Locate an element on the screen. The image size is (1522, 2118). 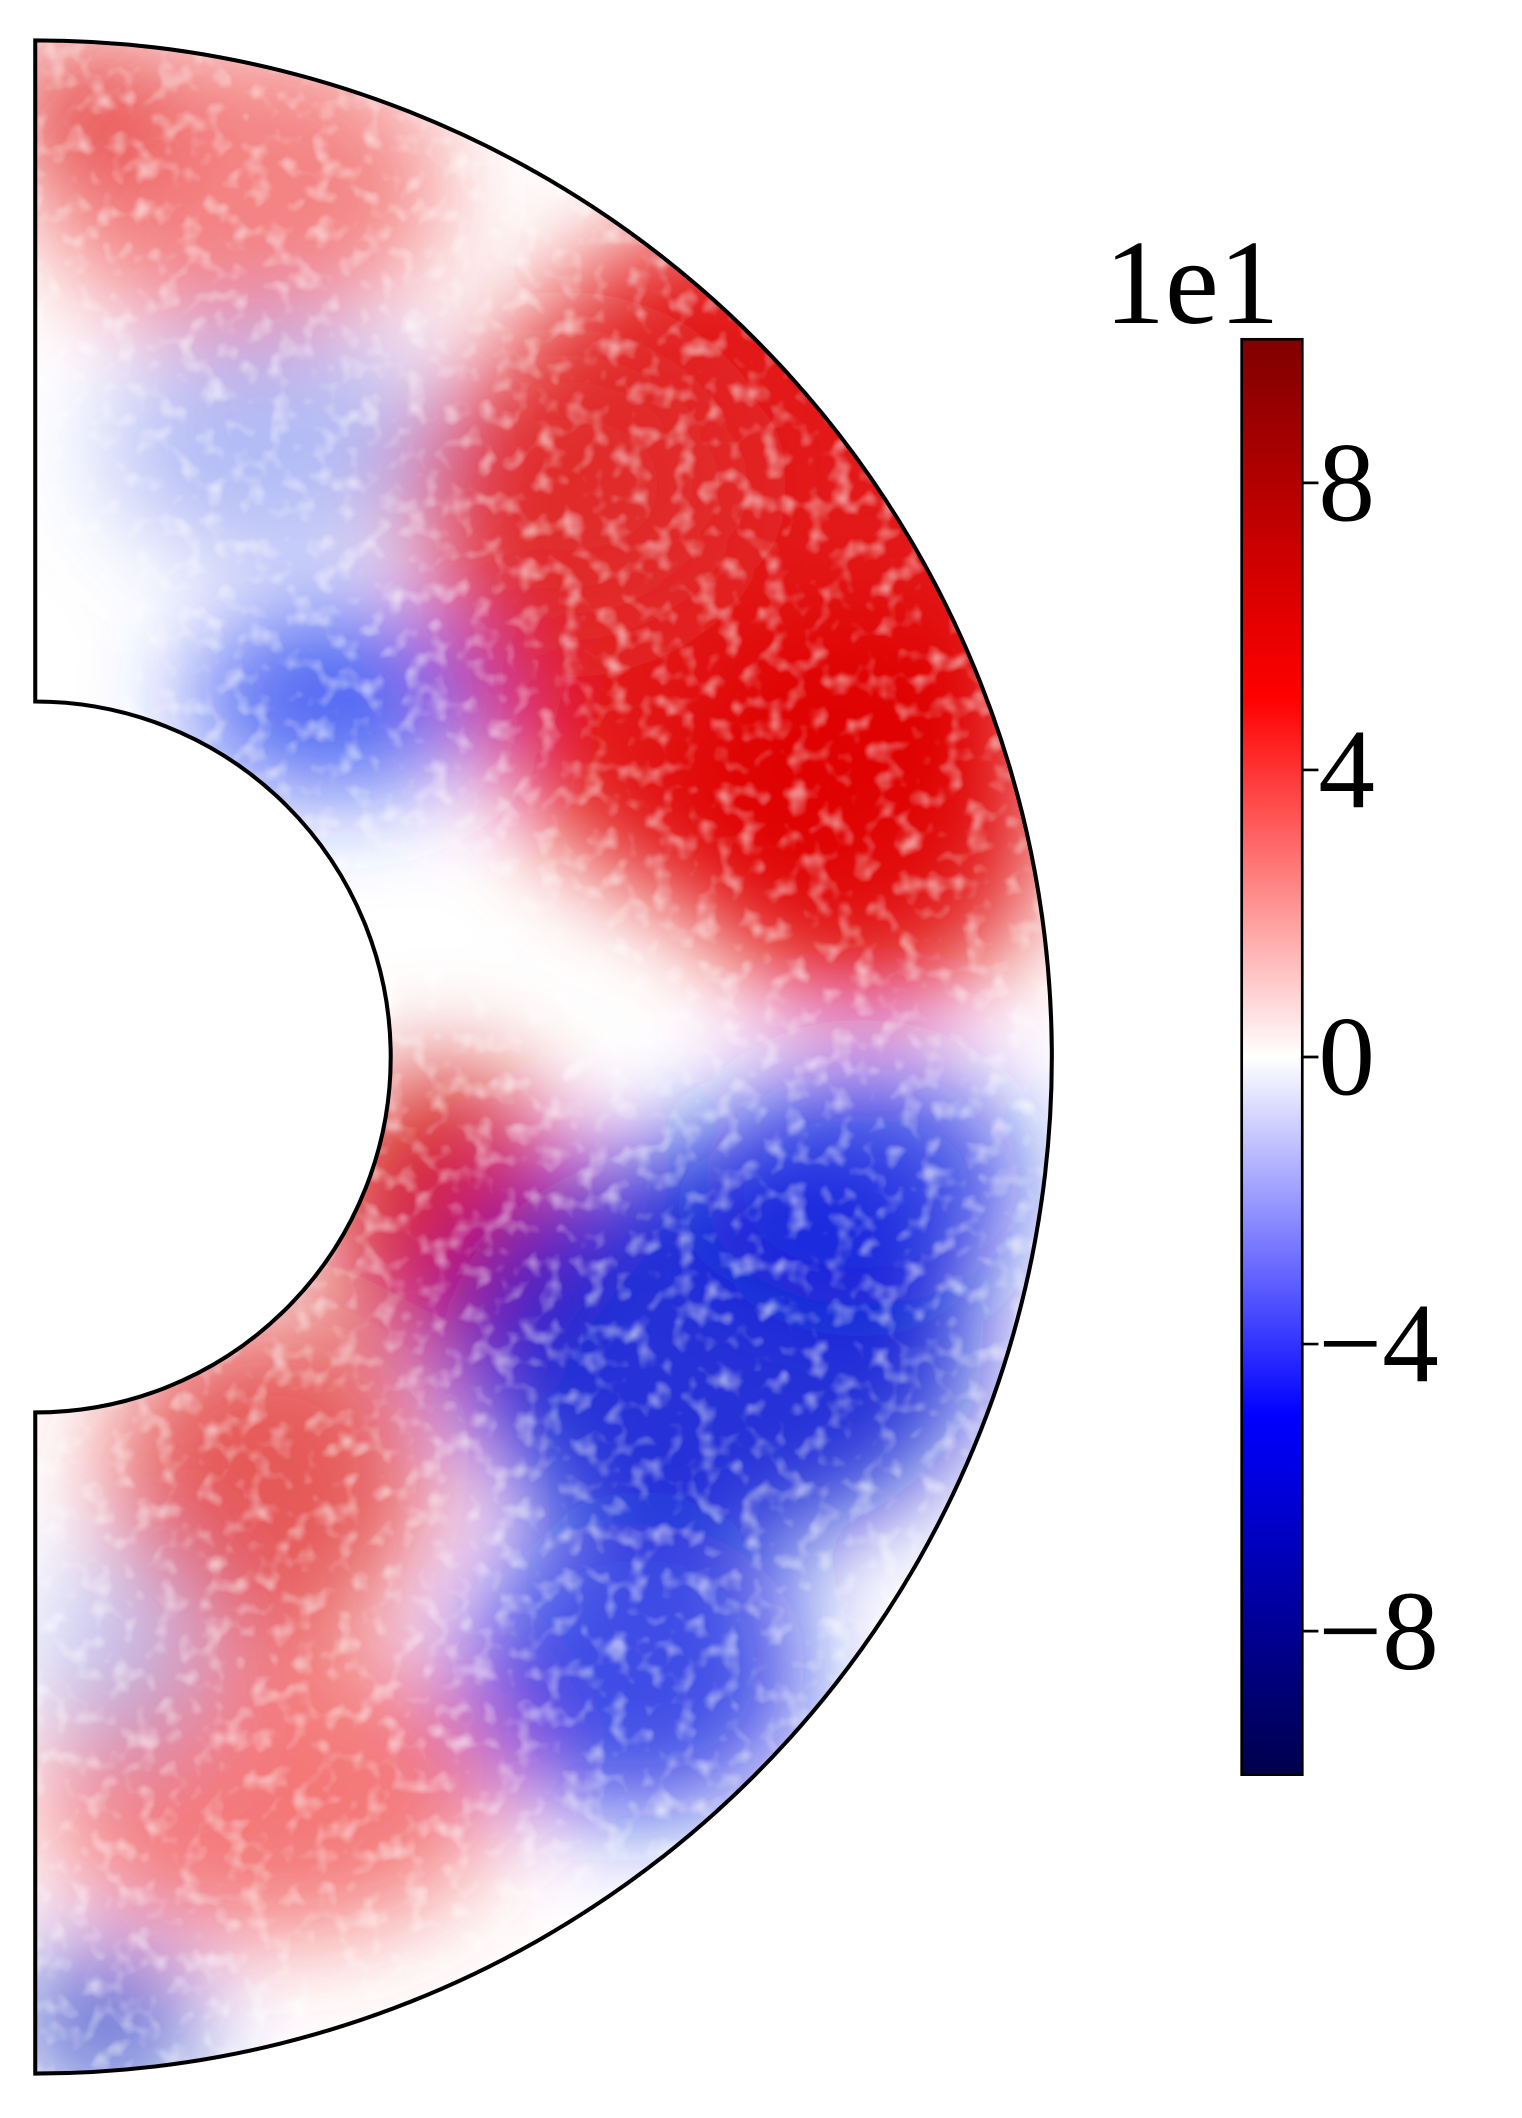
colorbar-tick-label: −4 is located at coordinates (1378, 1344).